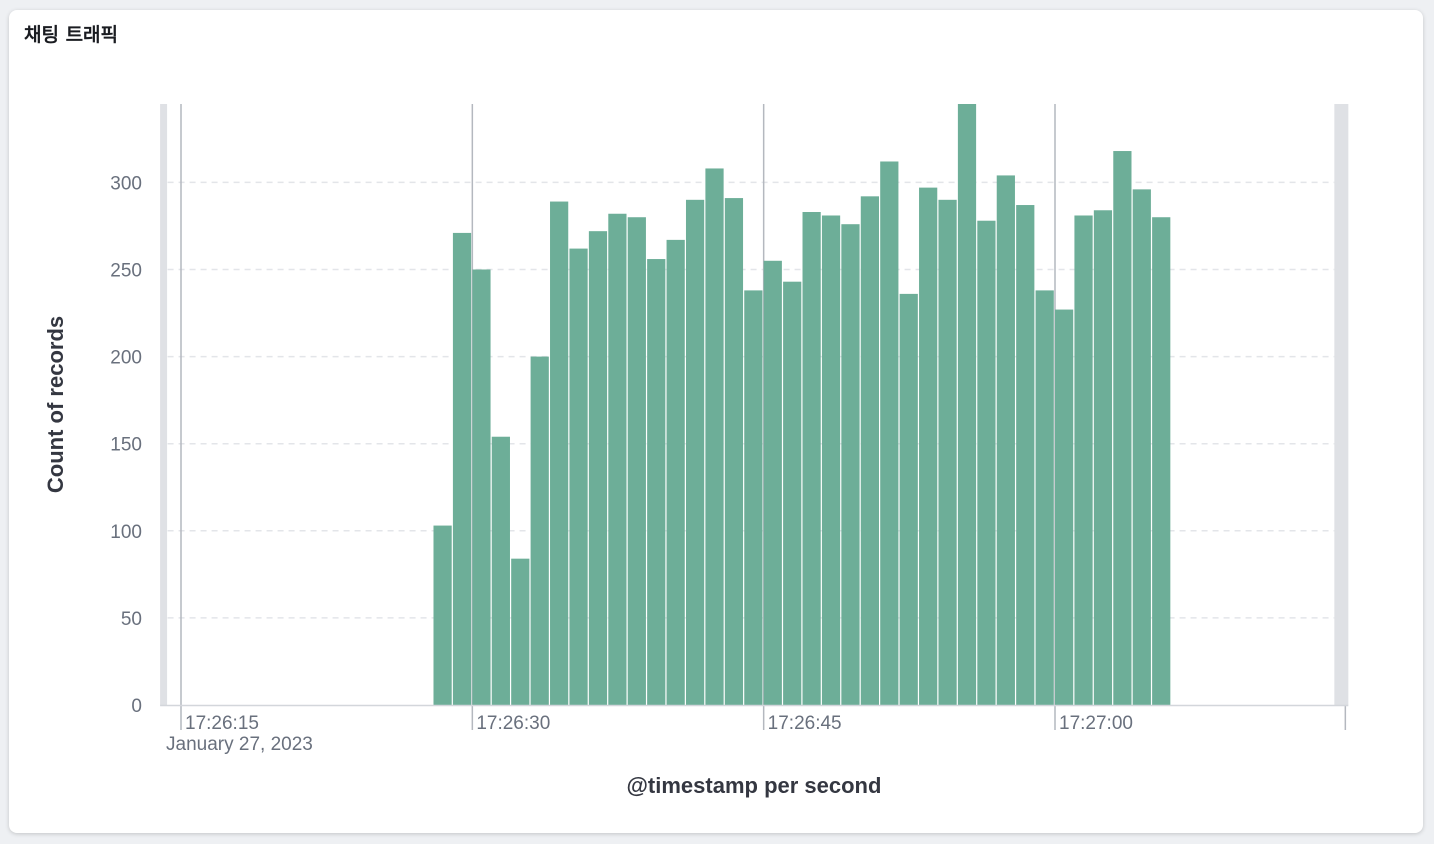 The height and width of the screenshot is (844, 1434). Describe the element at coordinates (753, 785) in the screenshot. I see `x-axis-title: @timestamp per second` at that location.